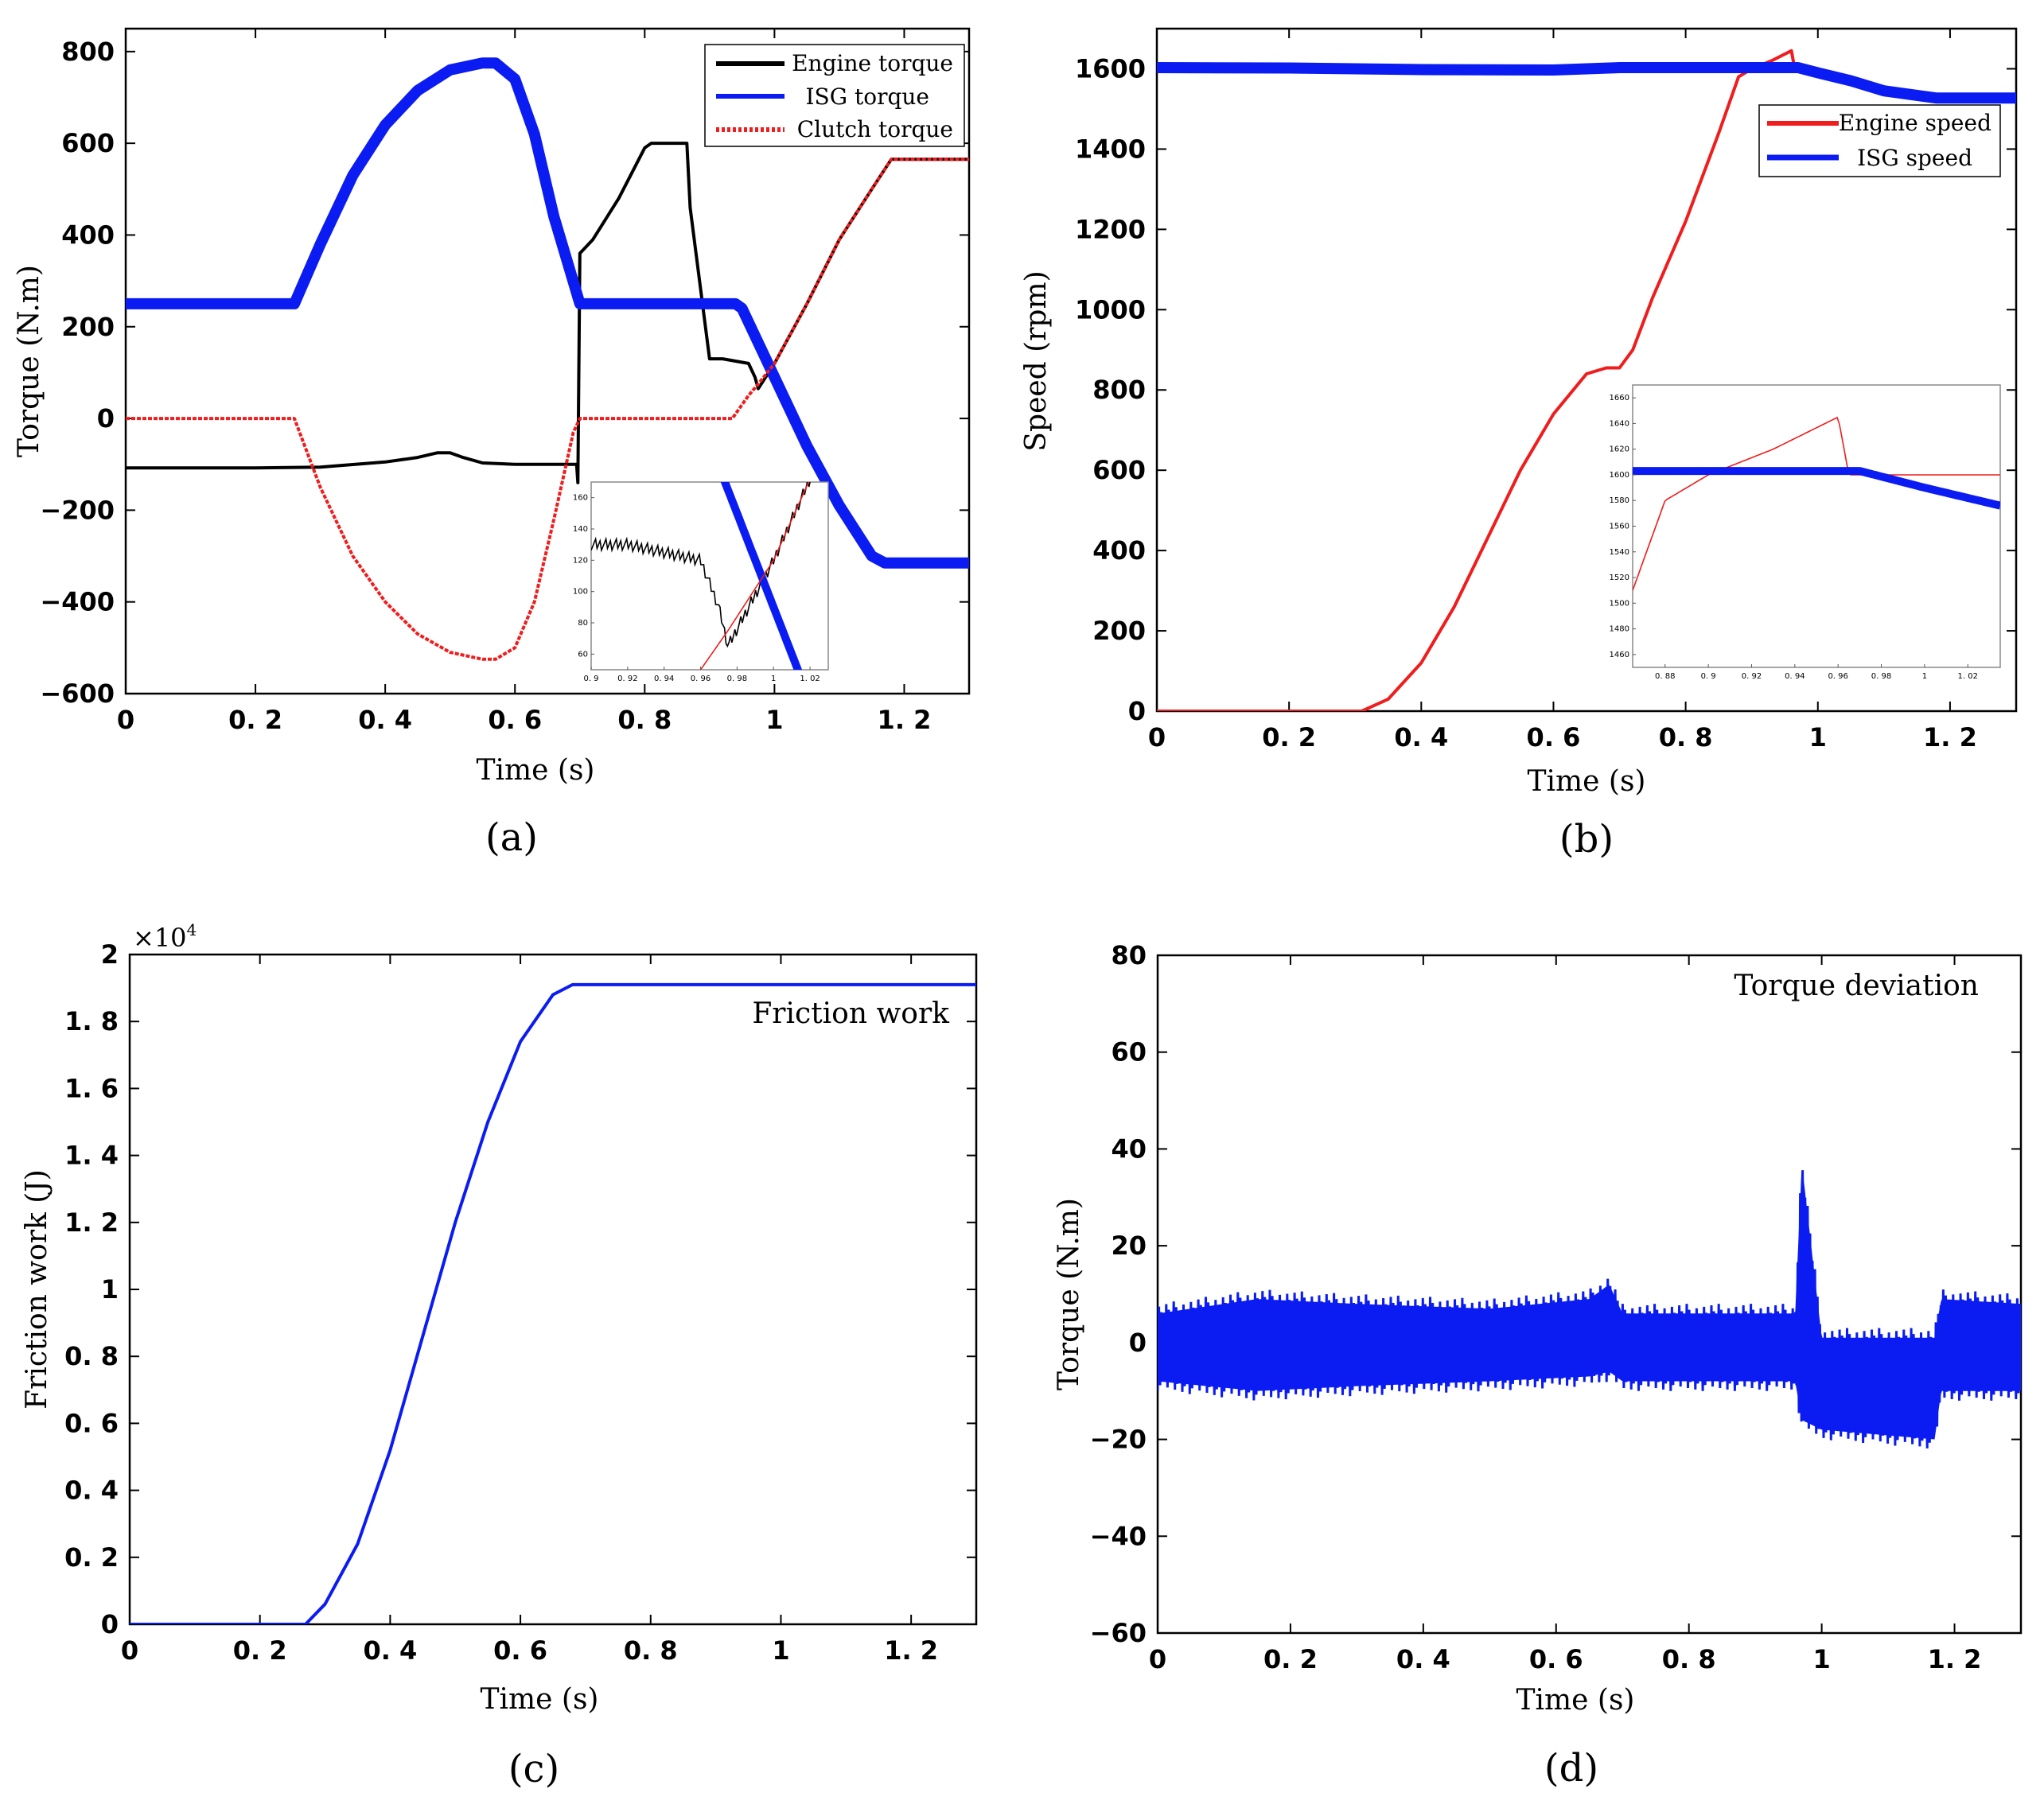 This screenshot has width=2044, height=1812. Describe the element at coordinates (1619, 500) in the screenshot. I see `inset-y-tick-label: 1580` at that location.